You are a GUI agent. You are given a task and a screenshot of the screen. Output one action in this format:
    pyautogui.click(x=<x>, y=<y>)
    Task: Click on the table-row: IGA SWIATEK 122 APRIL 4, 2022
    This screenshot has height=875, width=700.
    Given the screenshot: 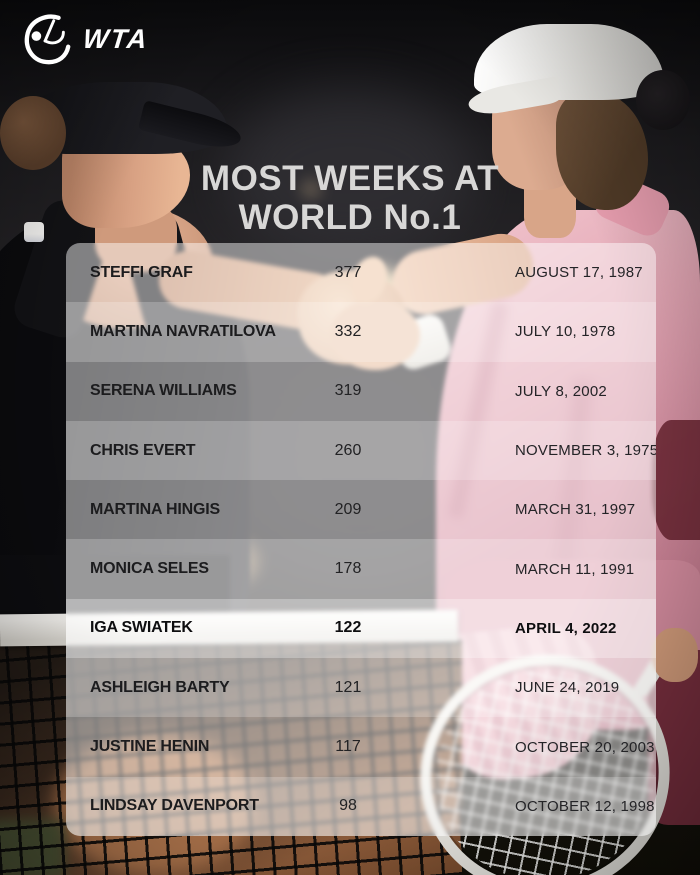 What is the action you would take?
    pyautogui.click(x=361, y=628)
    